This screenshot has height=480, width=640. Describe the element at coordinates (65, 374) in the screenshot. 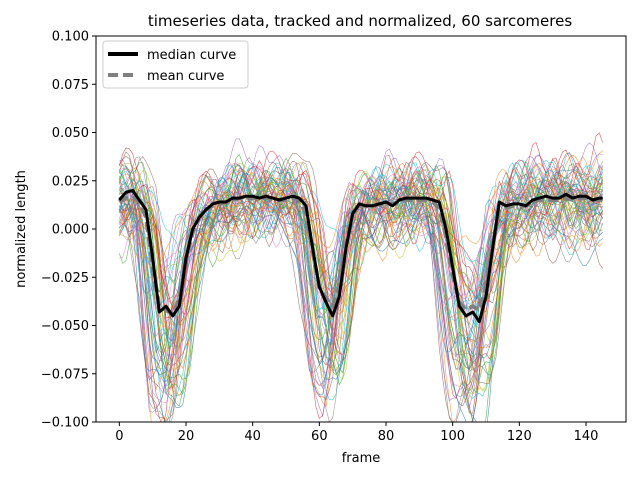

I see `y-tick-label: −0.075` at that location.